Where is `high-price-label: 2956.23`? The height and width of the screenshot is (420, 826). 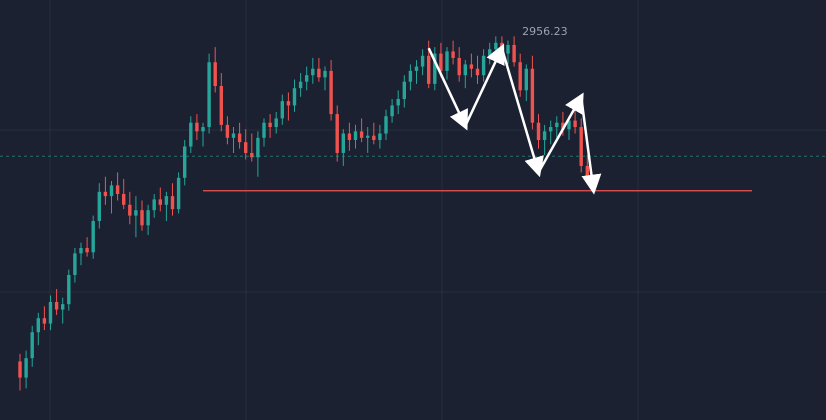 high-price-label: 2956.23 is located at coordinates (545, 31).